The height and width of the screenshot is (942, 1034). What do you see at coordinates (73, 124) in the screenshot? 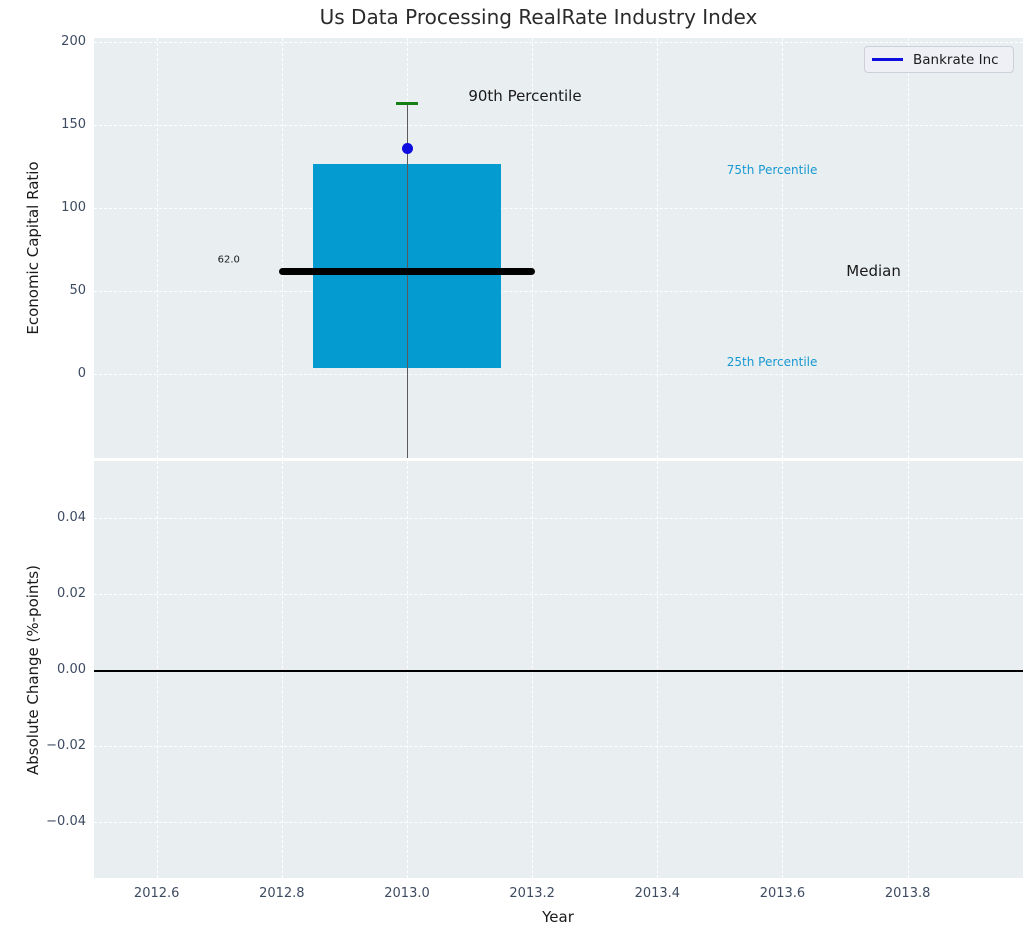
I see `y-tick-label: 150` at bounding box center [73, 124].